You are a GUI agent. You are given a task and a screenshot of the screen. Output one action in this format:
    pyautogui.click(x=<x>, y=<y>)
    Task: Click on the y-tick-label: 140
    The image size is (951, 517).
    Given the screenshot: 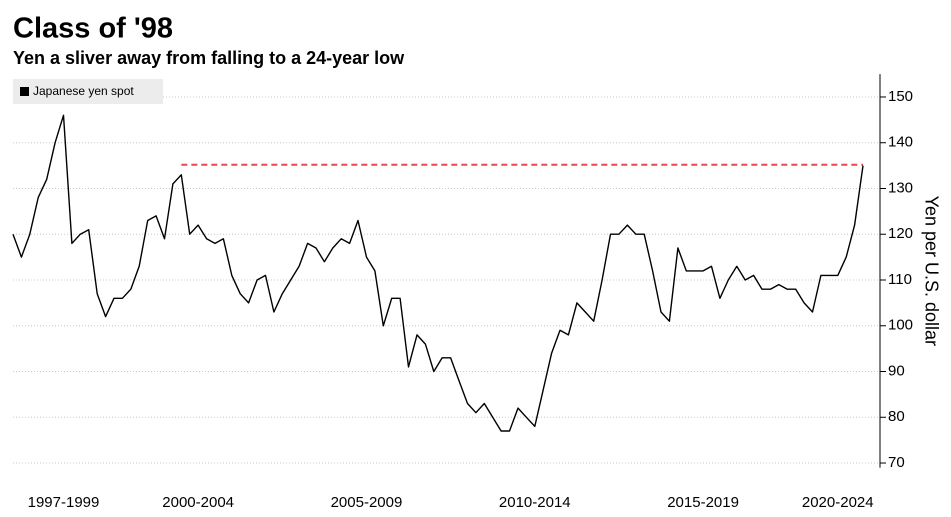 What is the action you would take?
    pyautogui.click(x=900, y=142)
    